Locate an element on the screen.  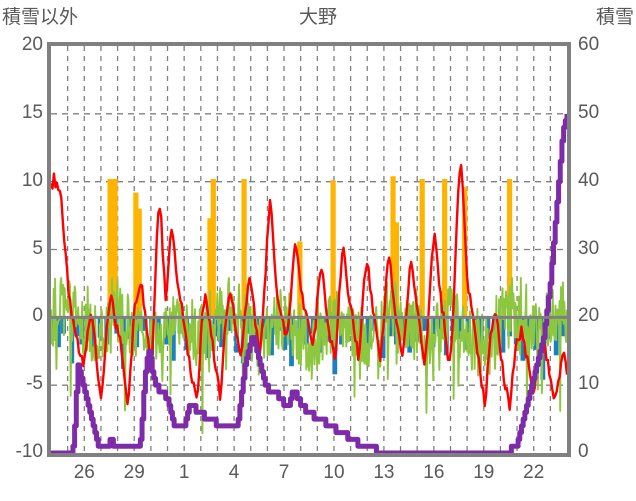
x-axis-tick-label: 4 is located at coordinates (234, 472).